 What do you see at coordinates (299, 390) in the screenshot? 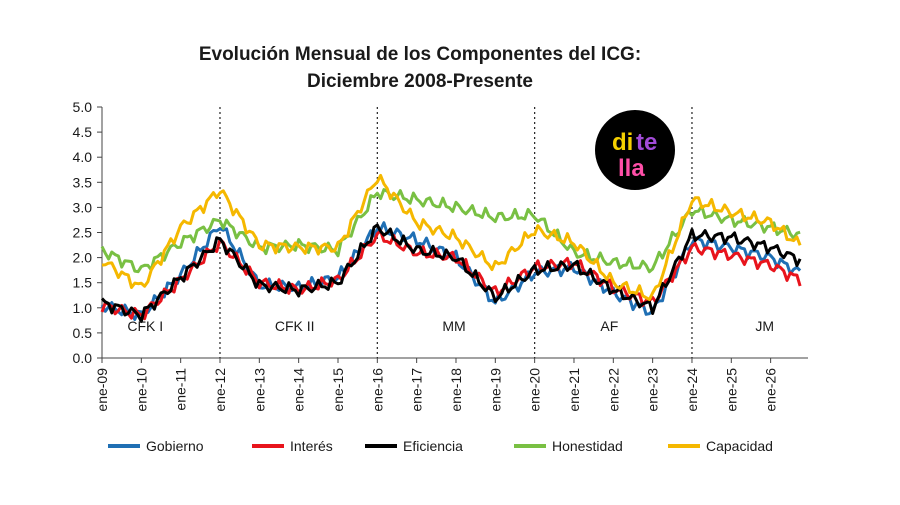
I see `x-tick-label: ene-14` at bounding box center [299, 390].